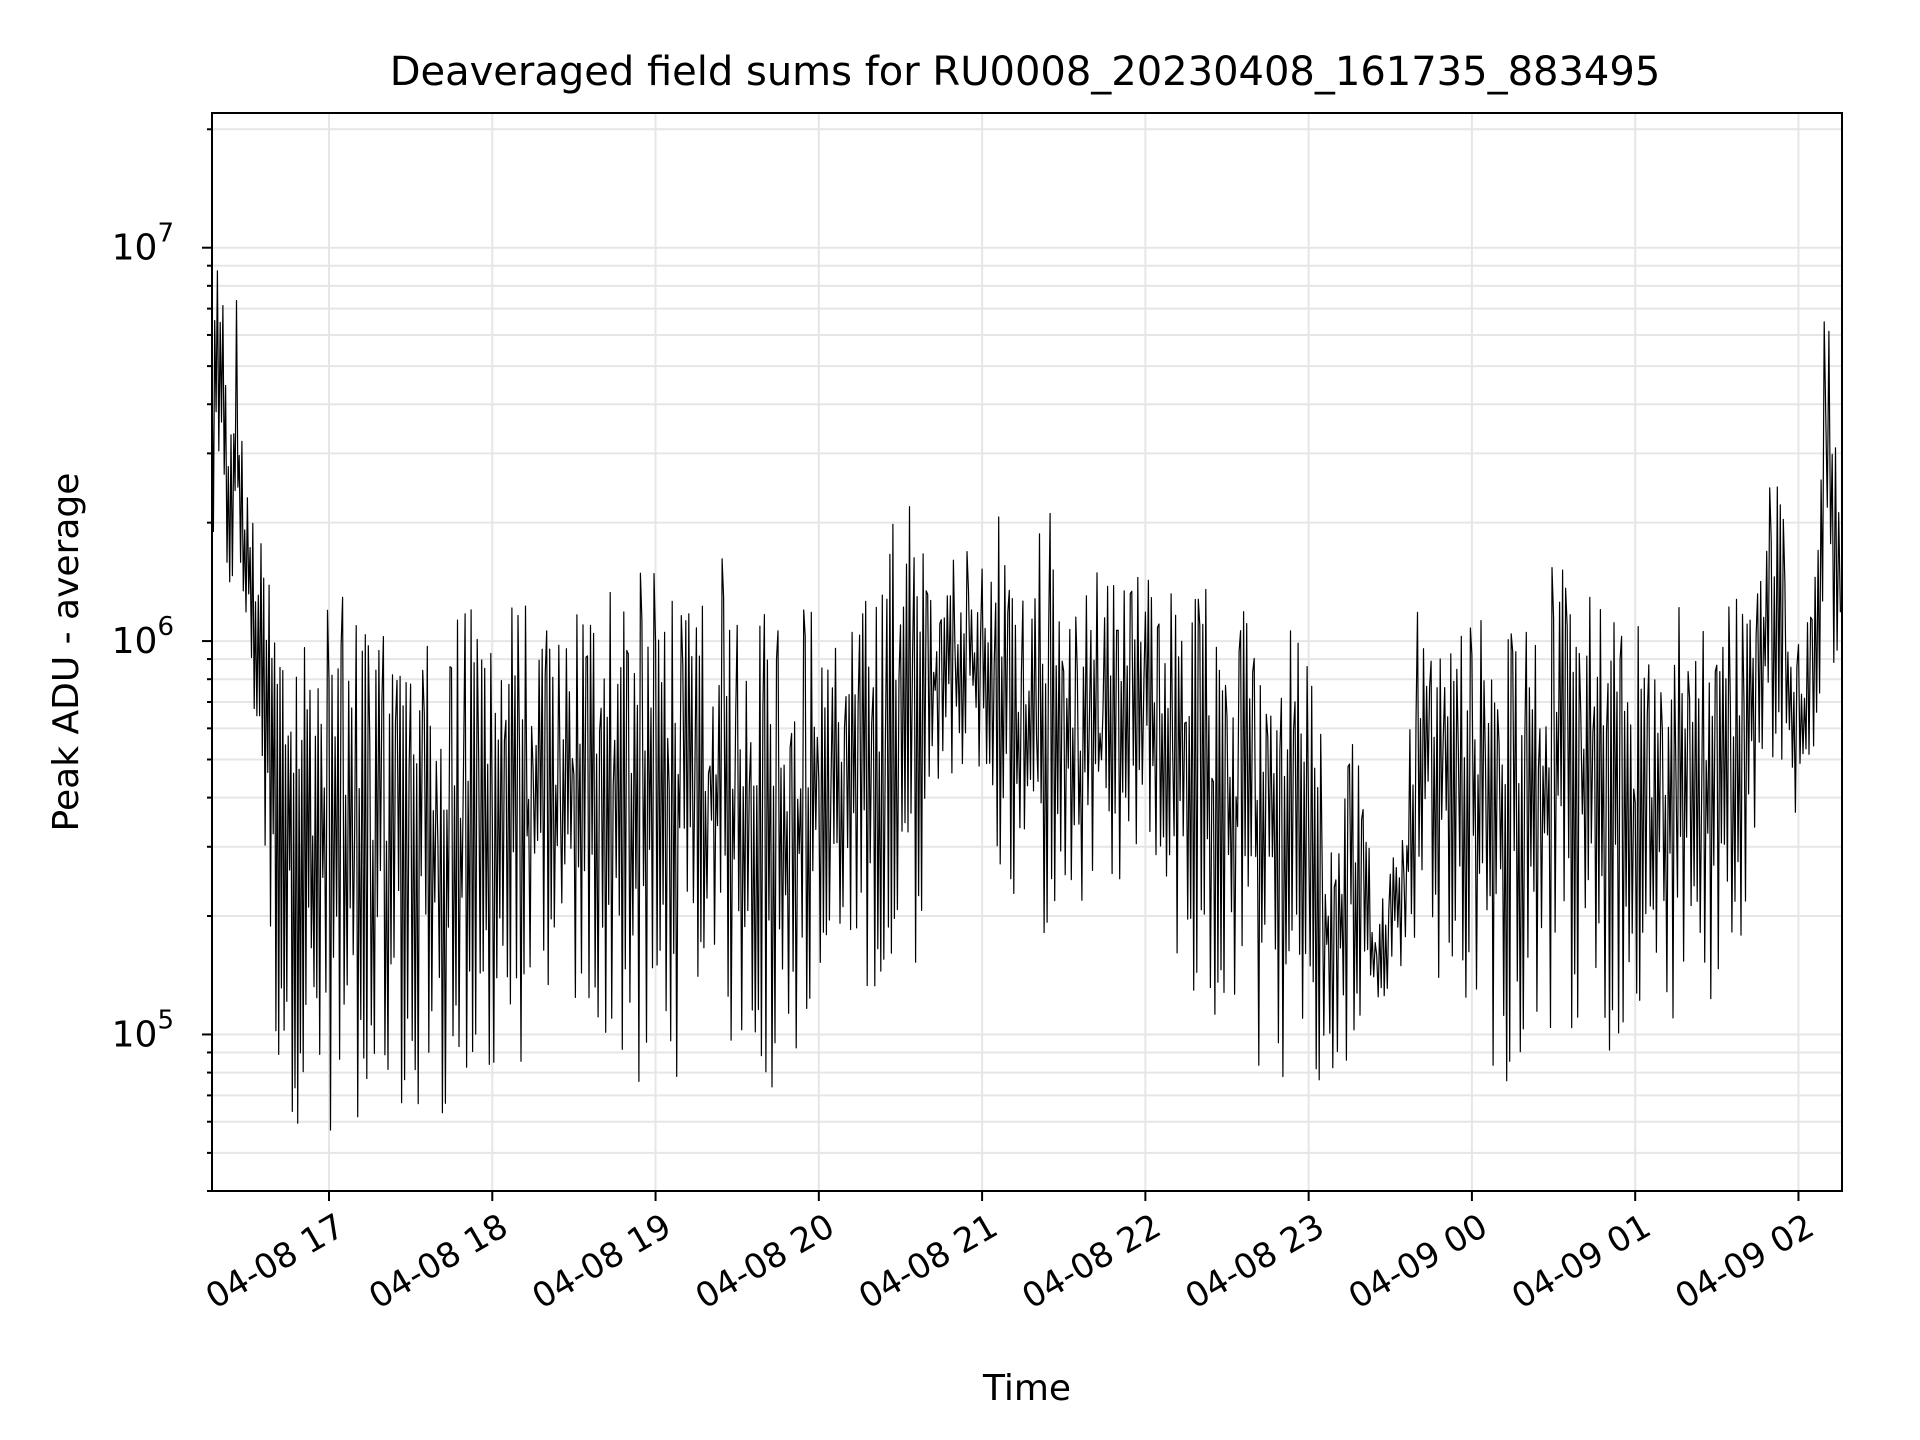  I want to click on y-axis-label: Peak ADU - average, so click(66, 652).